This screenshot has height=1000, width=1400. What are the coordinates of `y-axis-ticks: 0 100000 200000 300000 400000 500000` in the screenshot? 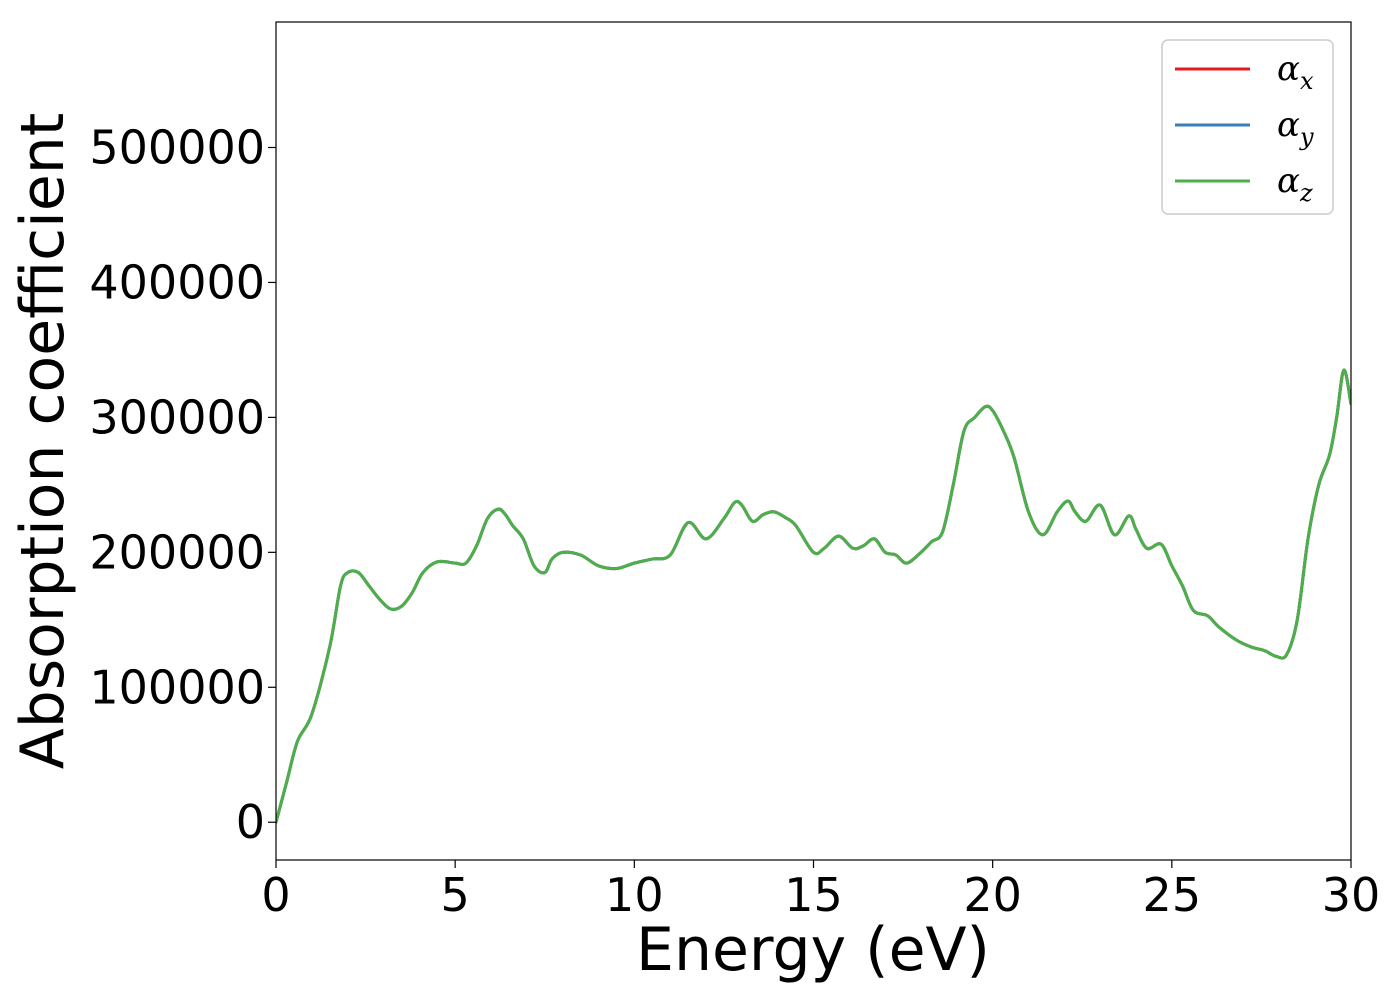 It's located at (182, 484).